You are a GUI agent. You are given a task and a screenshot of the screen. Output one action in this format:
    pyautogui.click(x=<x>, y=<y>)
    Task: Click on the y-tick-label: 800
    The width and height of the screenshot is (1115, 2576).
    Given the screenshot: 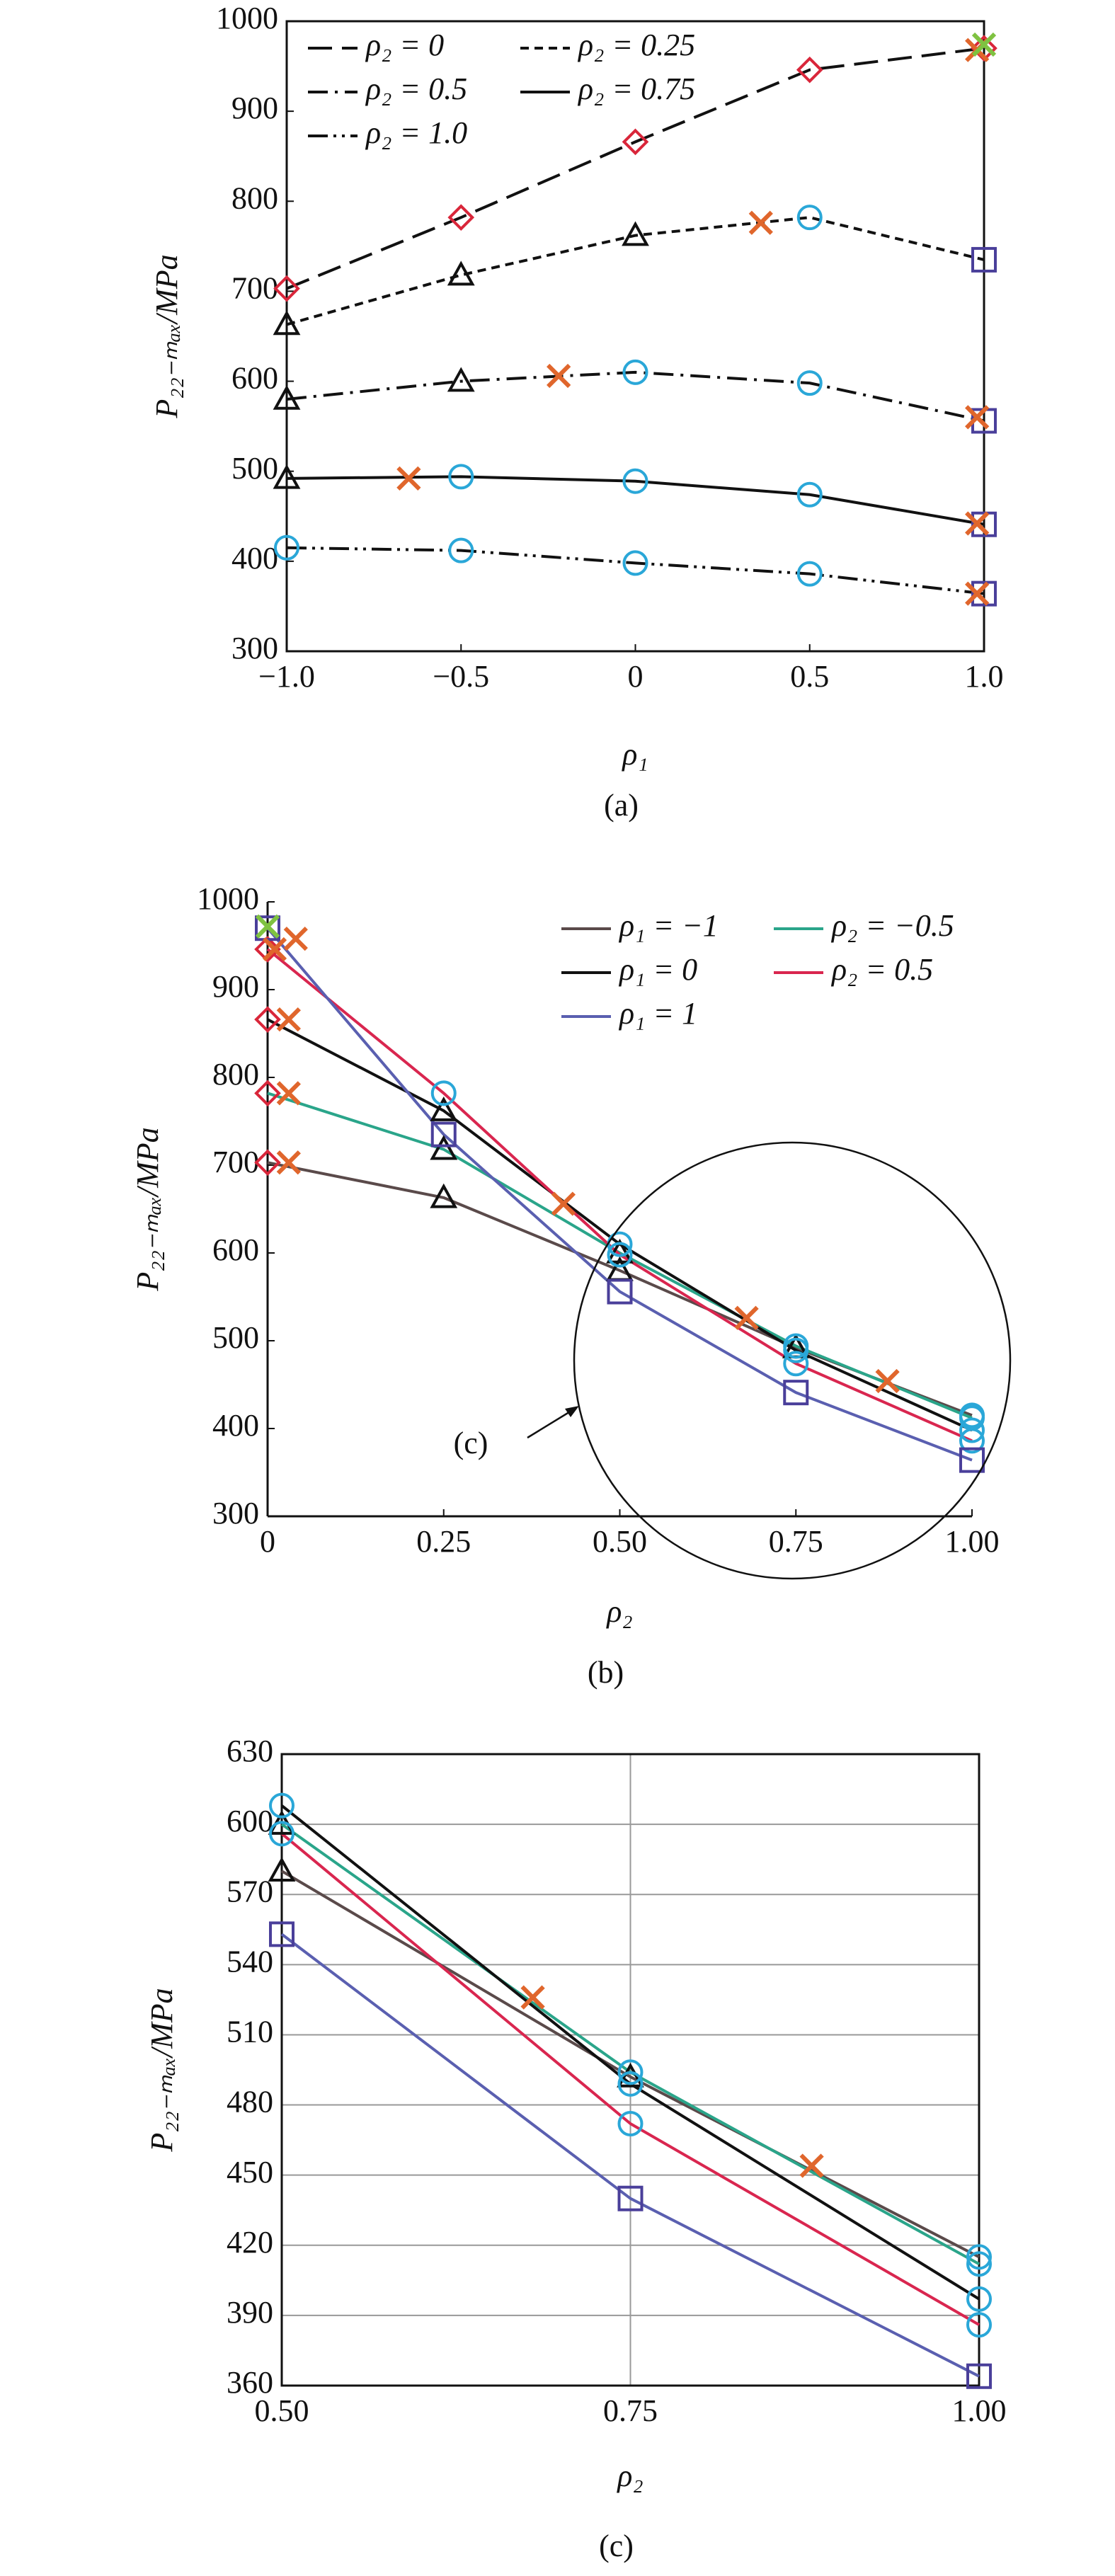 What is the action you would take?
    pyautogui.click(x=255, y=198)
    